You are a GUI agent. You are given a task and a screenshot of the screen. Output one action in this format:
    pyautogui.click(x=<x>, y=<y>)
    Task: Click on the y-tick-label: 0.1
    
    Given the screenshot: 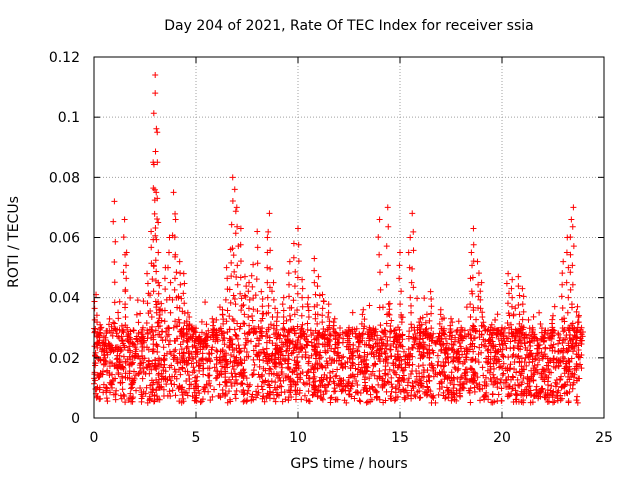 What is the action you would take?
    pyautogui.click(x=69, y=118)
    